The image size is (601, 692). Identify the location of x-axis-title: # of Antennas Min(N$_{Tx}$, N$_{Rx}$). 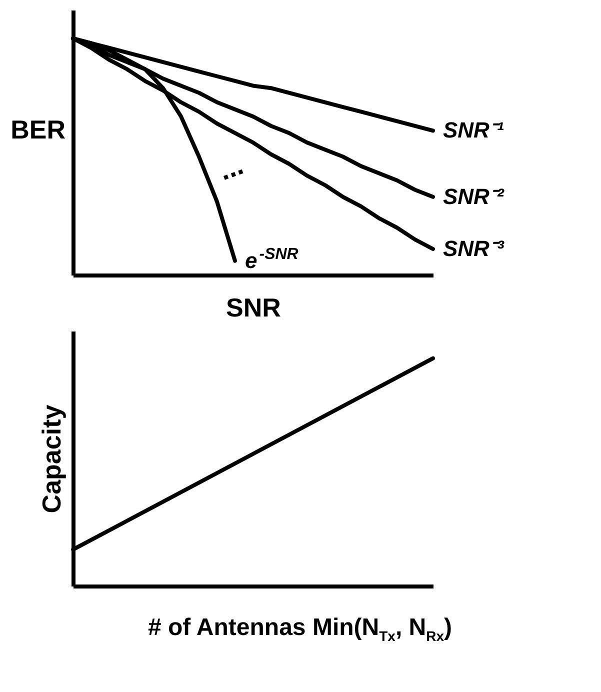
(300, 629).